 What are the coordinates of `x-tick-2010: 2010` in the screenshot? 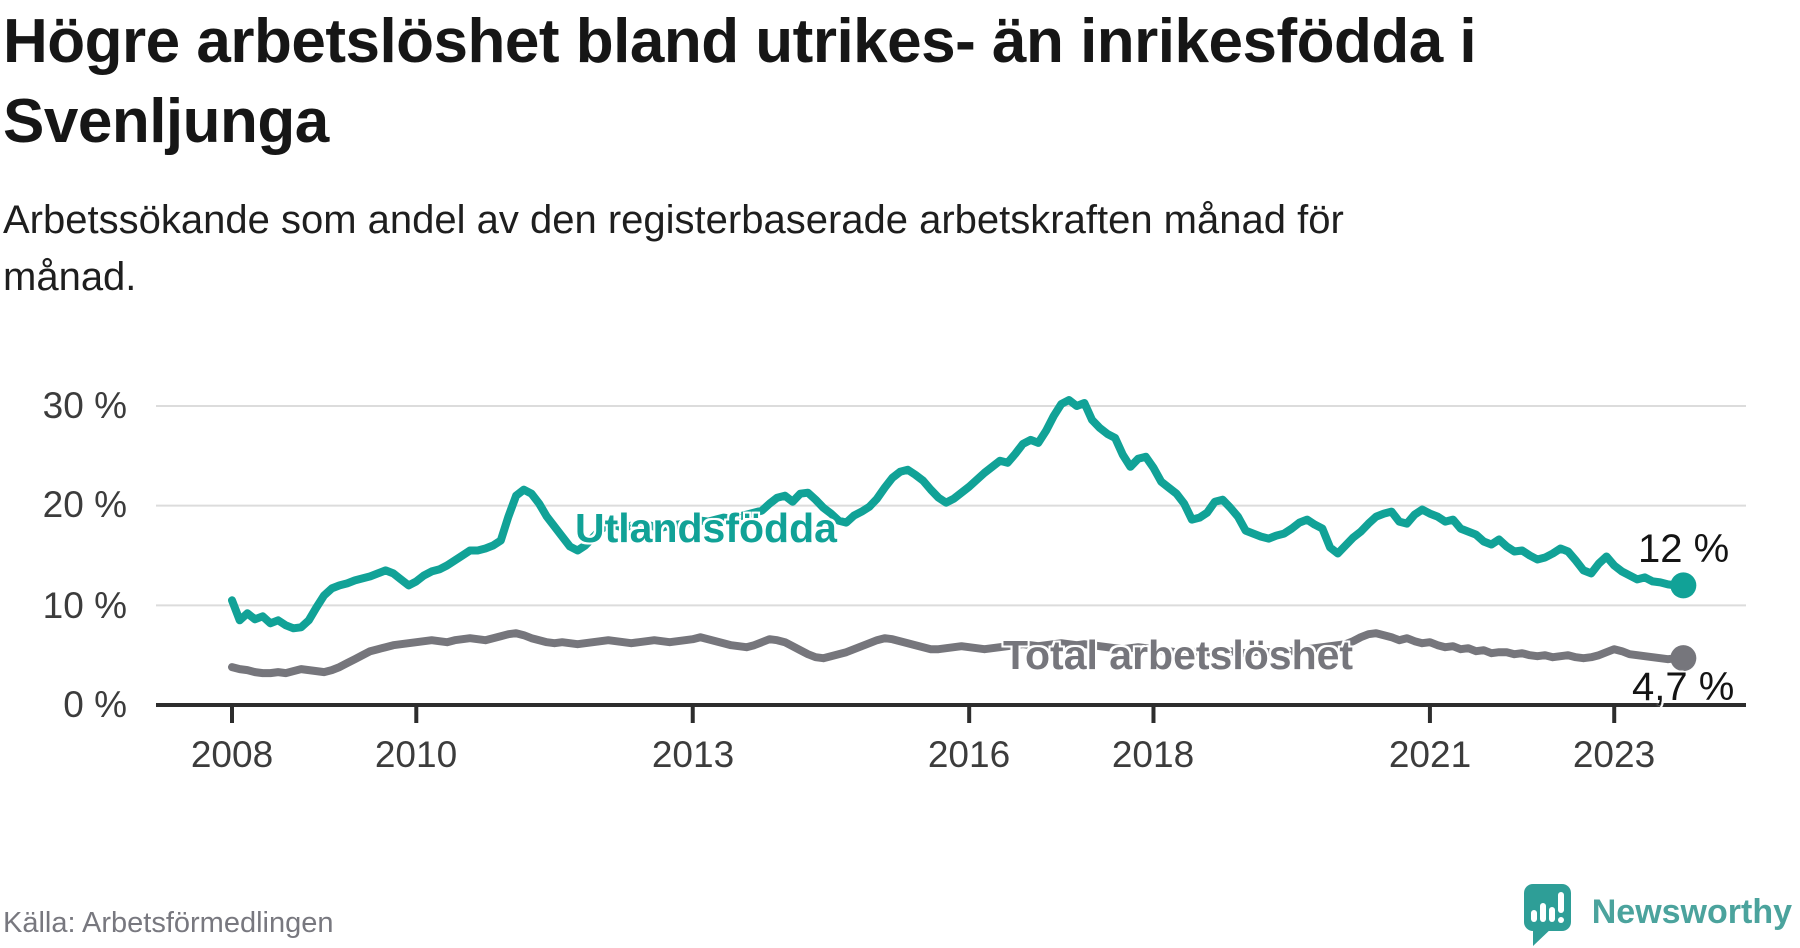 It's located at (416, 754).